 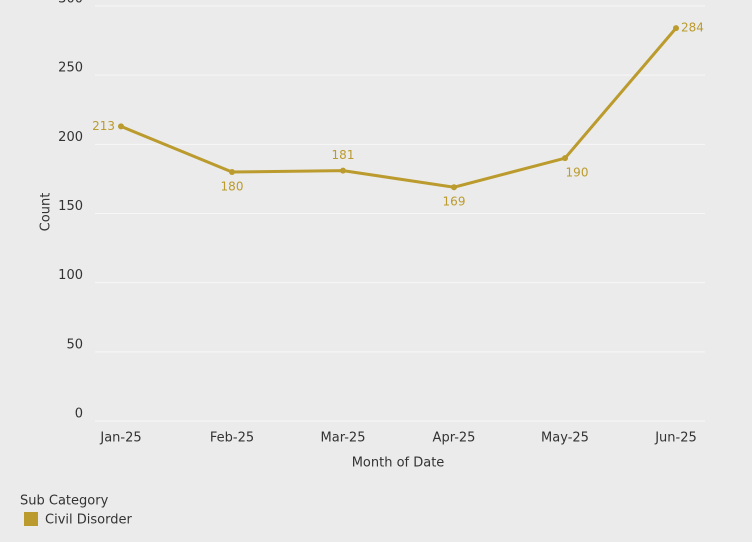 What do you see at coordinates (398, 463) in the screenshot?
I see `x-axis-title: Month of Date` at bounding box center [398, 463].